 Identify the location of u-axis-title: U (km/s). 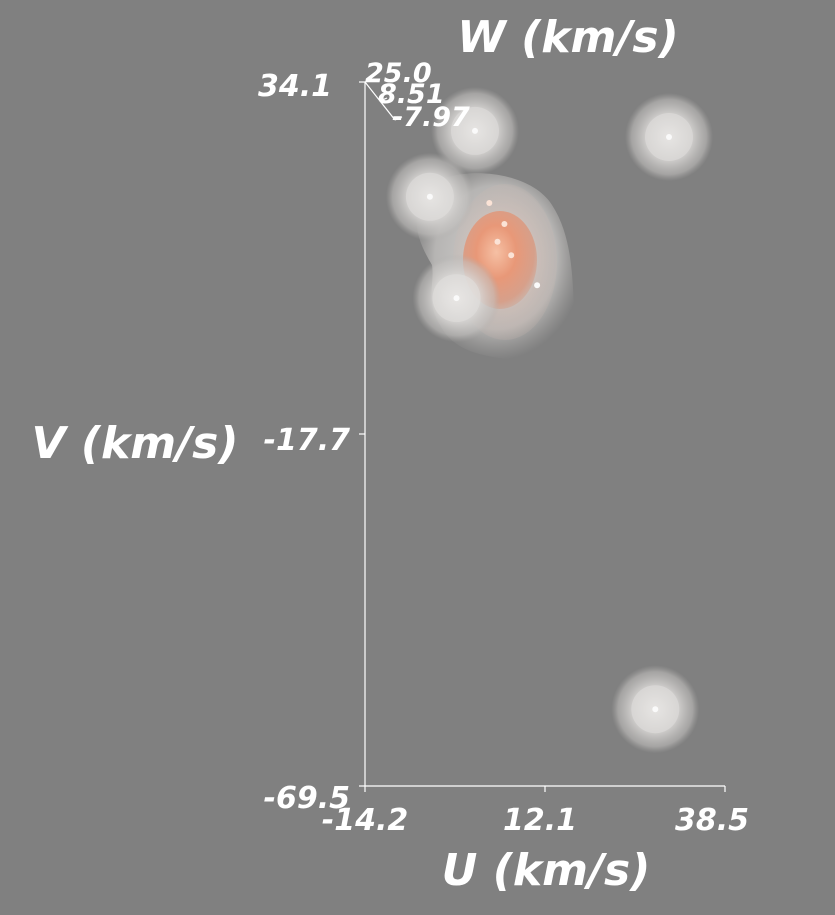
(546, 870).